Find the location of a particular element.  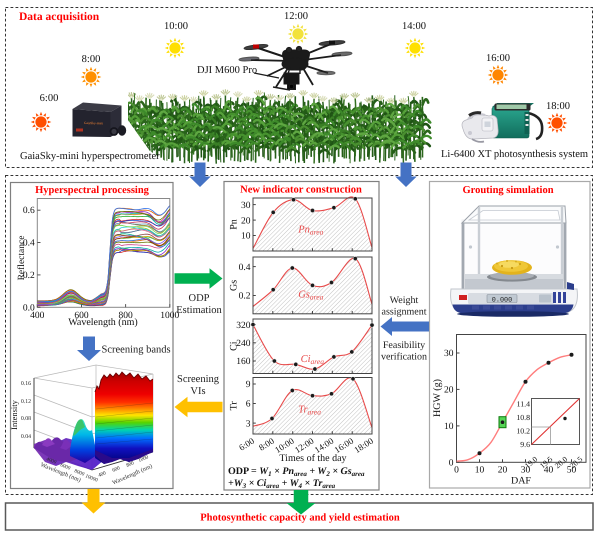

svg-text: GaiaSky-mini is located at coordinates (93, 123).